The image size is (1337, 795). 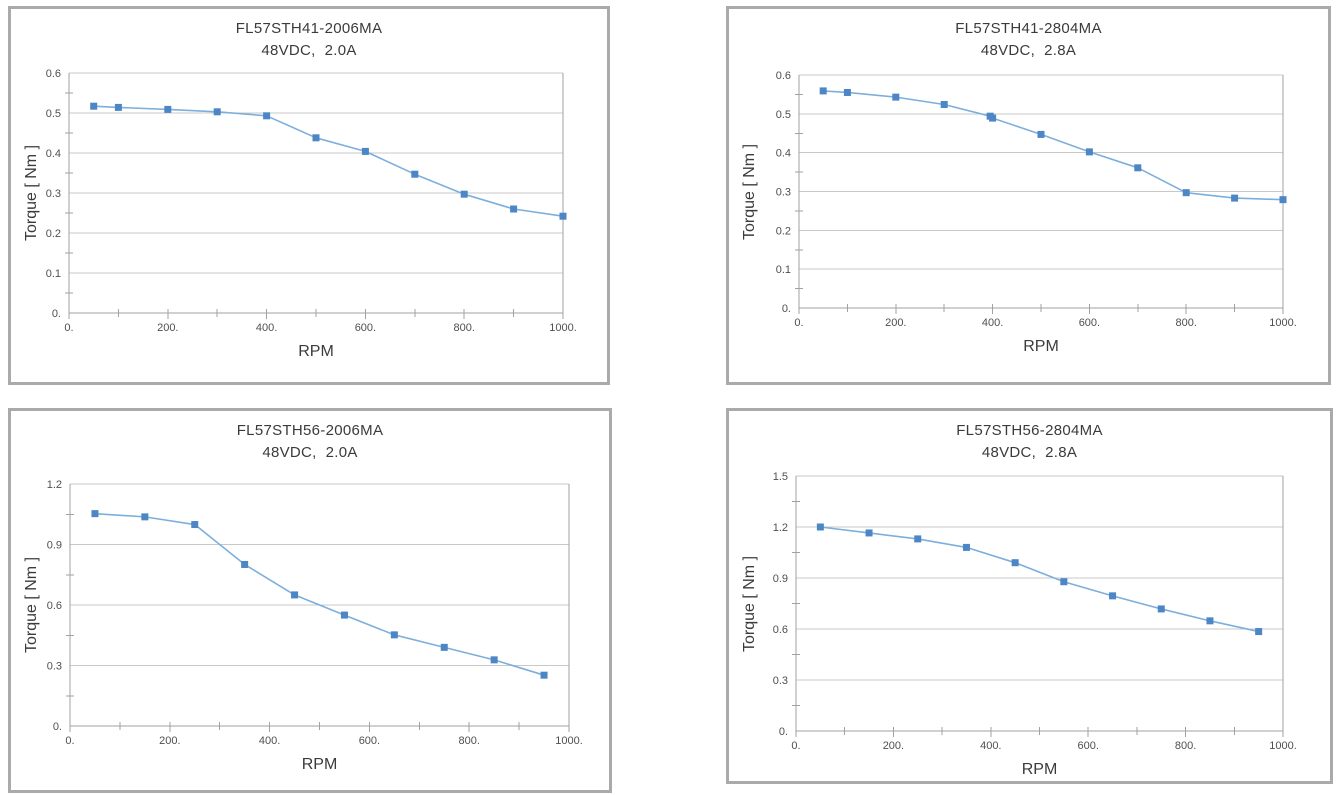 What do you see at coordinates (1029, 430) in the screenshot?
I see `chart-title: FL57STH56-2804MA` at bounding box center [1029, 430].